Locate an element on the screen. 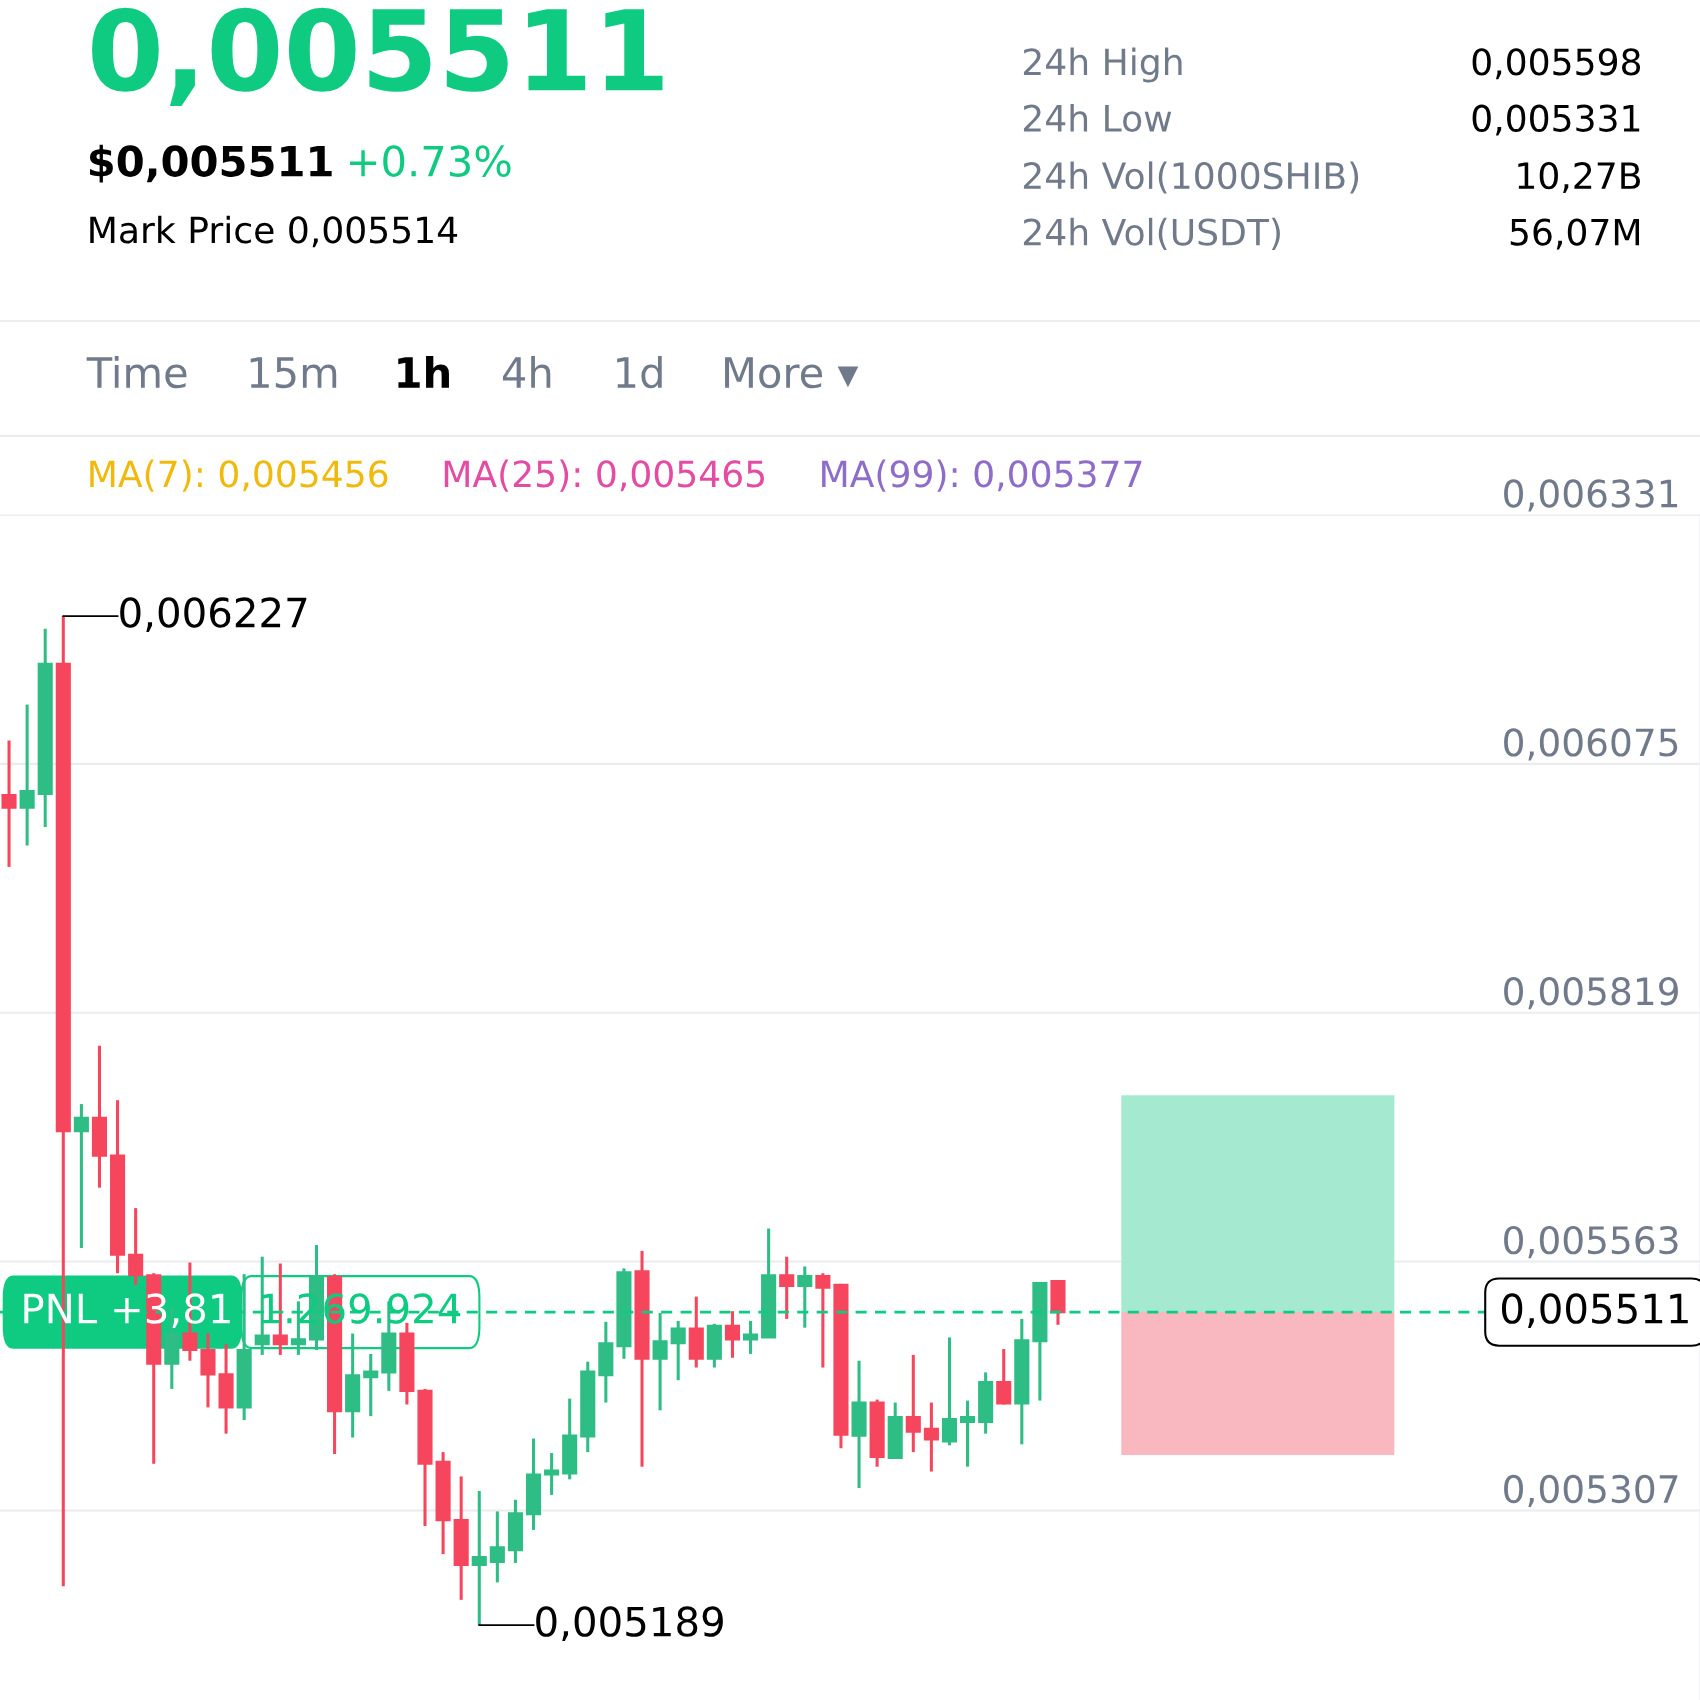 Image resolution: width=1700 pixels, height=1700 pixels. text: 0,005598 is located at coordinates (1556, 64).